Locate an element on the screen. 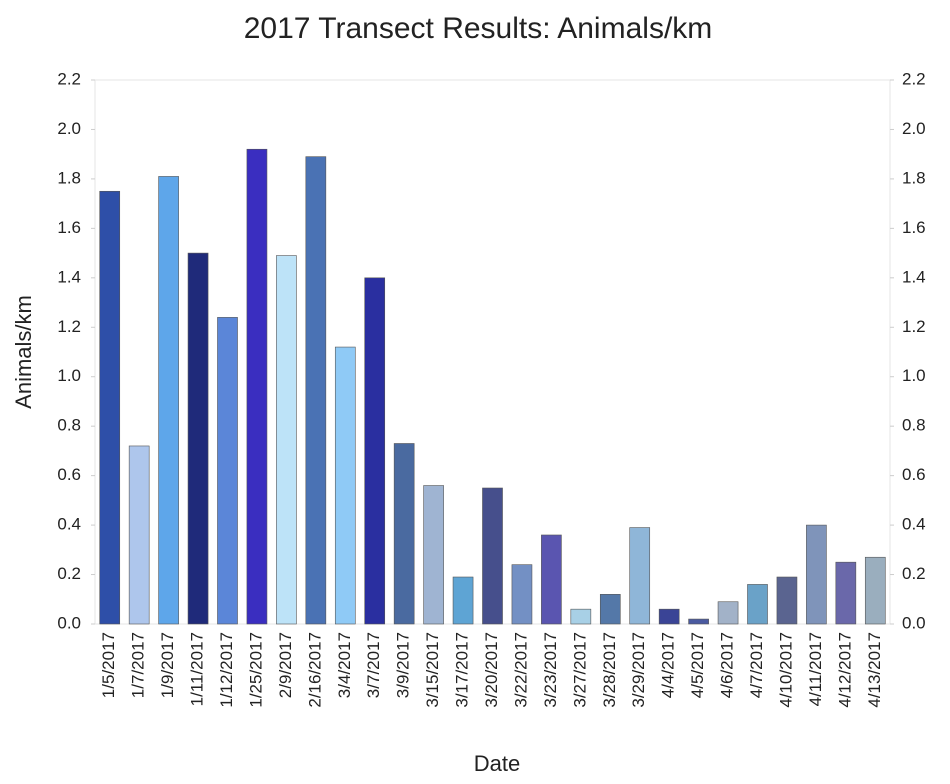  x-tick-label: 1/25/2017 is located at coordinates (255, 670).